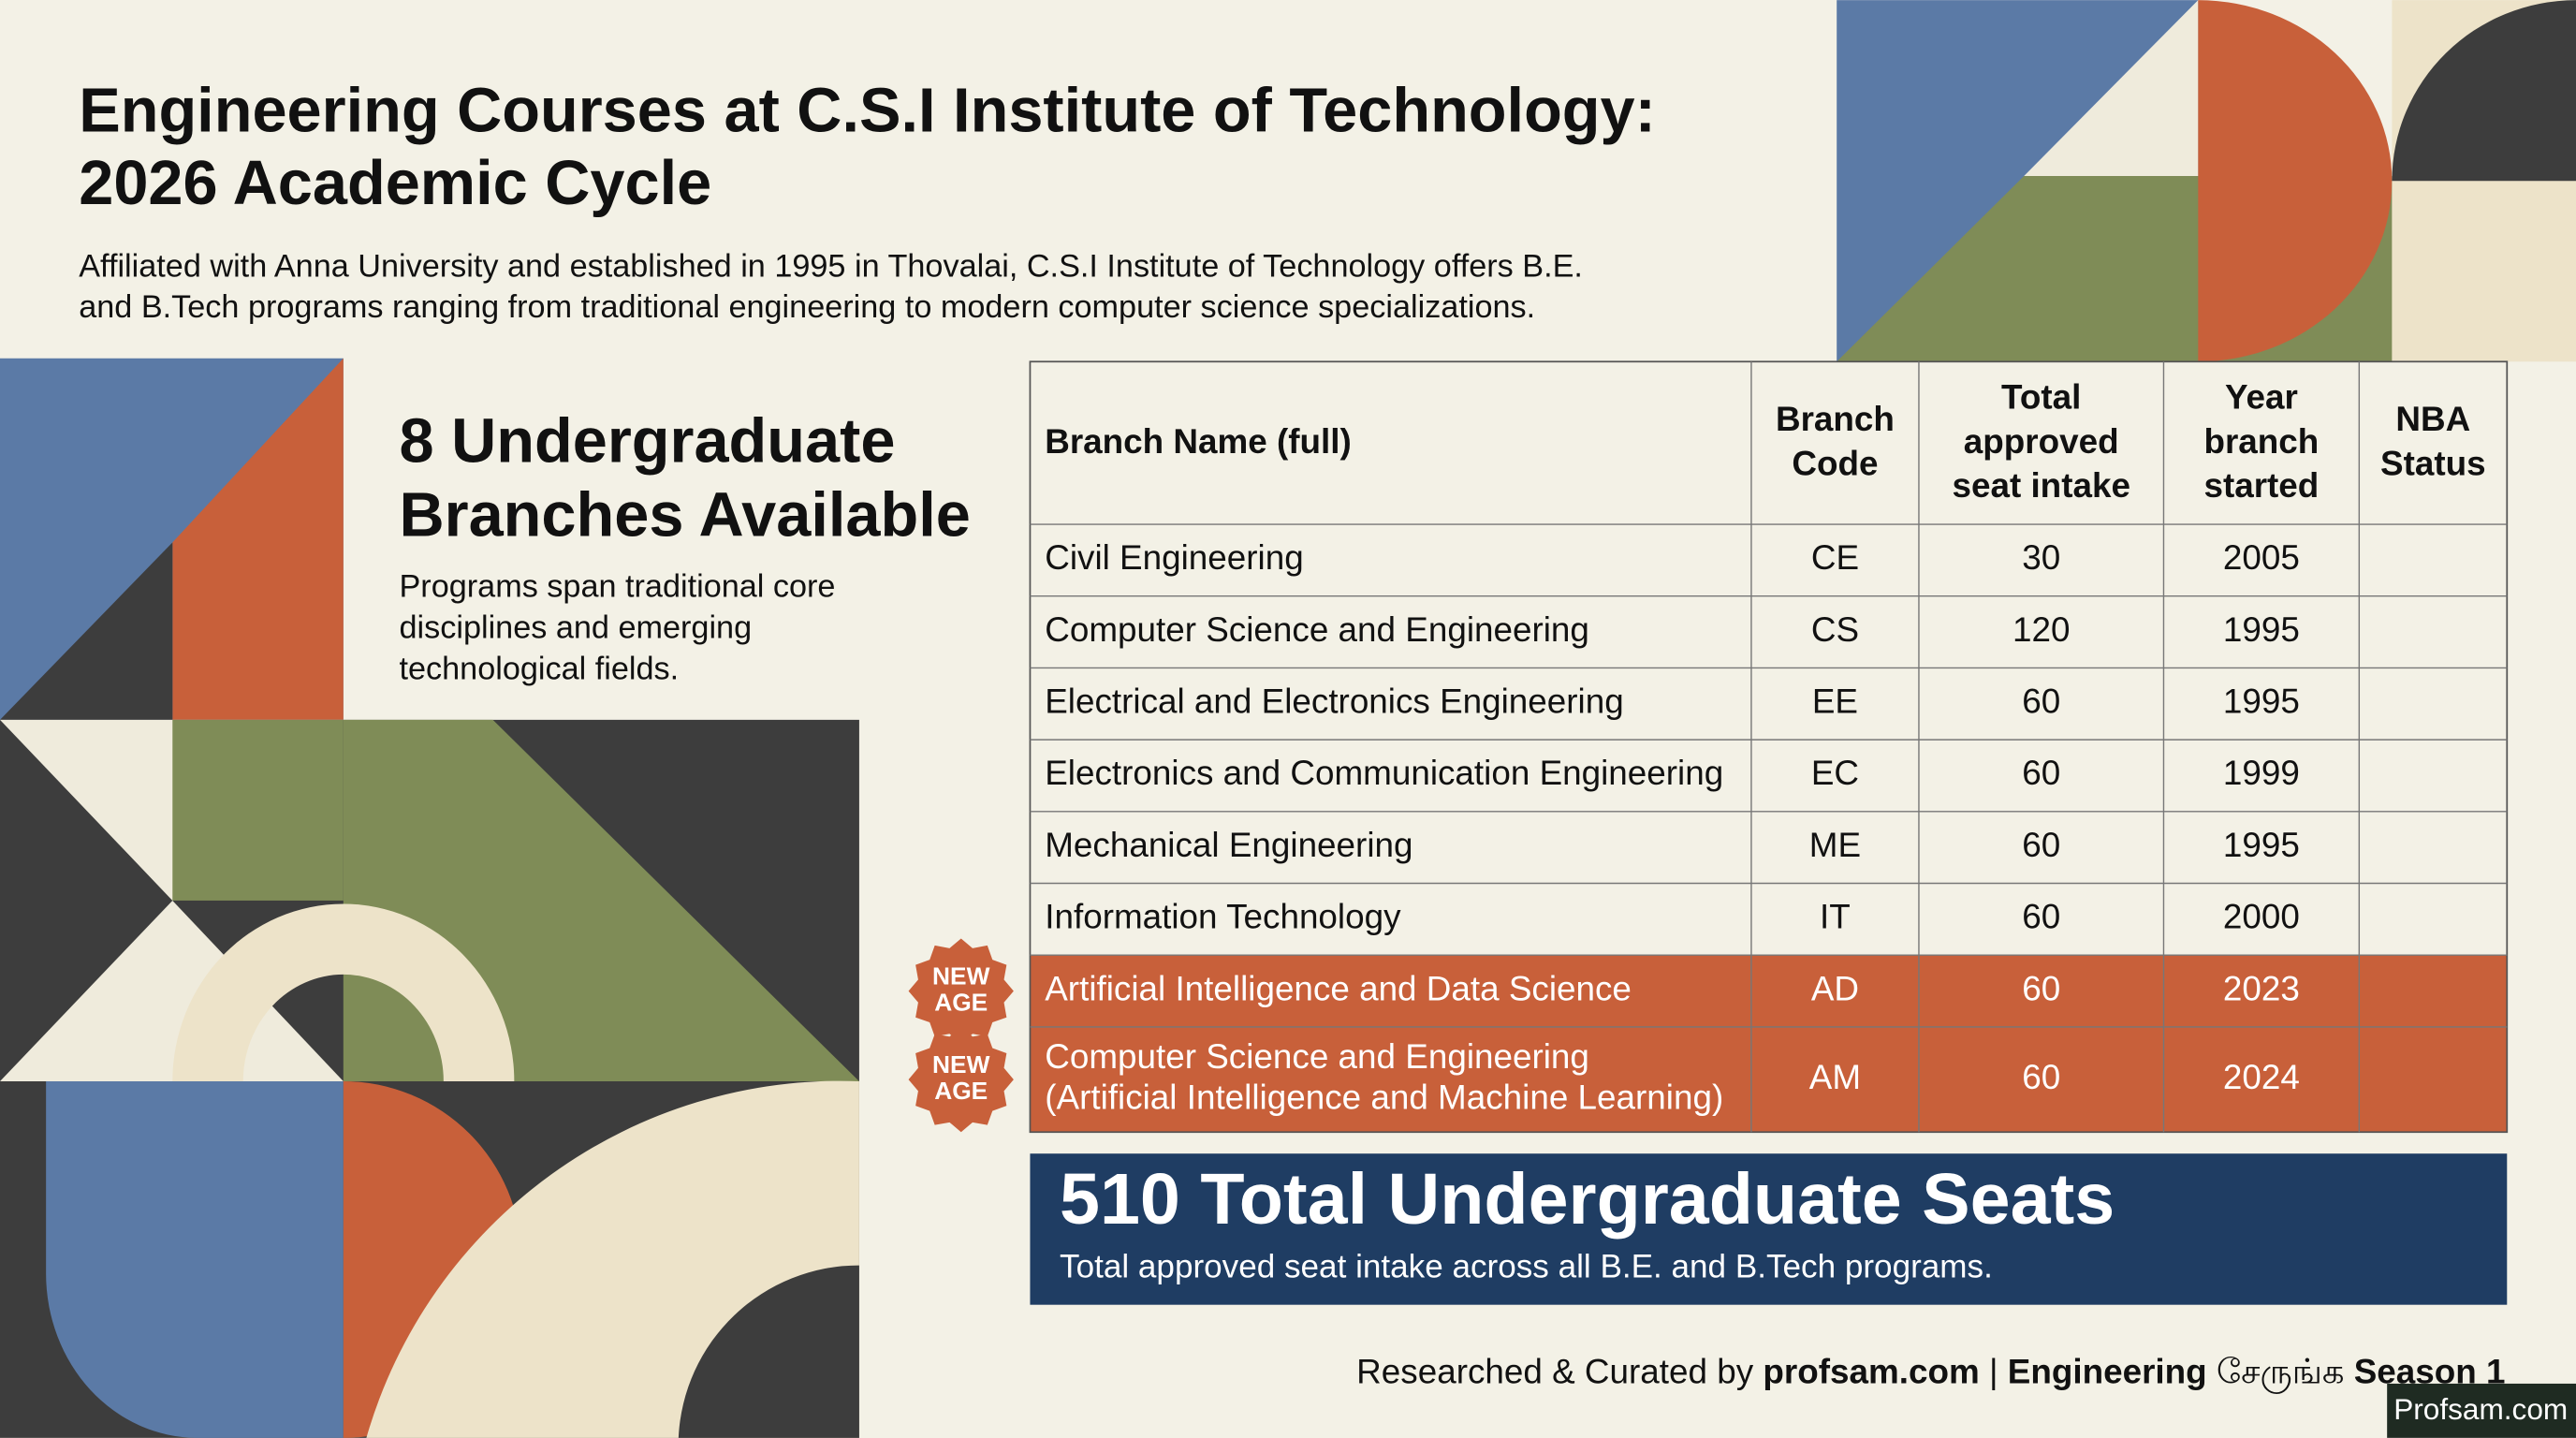  What do you see at coordinates (1871, 1371) in the screenshot?
I see `footer-segment: profsam.com` at bounding box center [1871, 1371].